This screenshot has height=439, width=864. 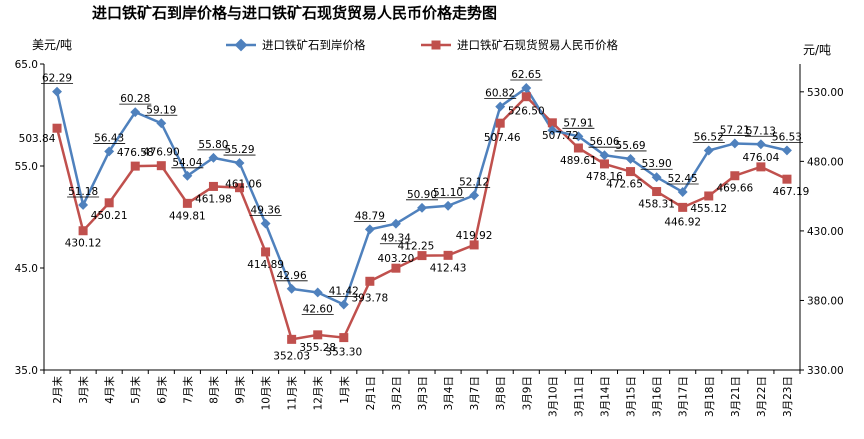 What do you see at coordinates (709, 137) in the screenshot?
I see `cif-data-label: 56.52` at bounding box center [709, 137].